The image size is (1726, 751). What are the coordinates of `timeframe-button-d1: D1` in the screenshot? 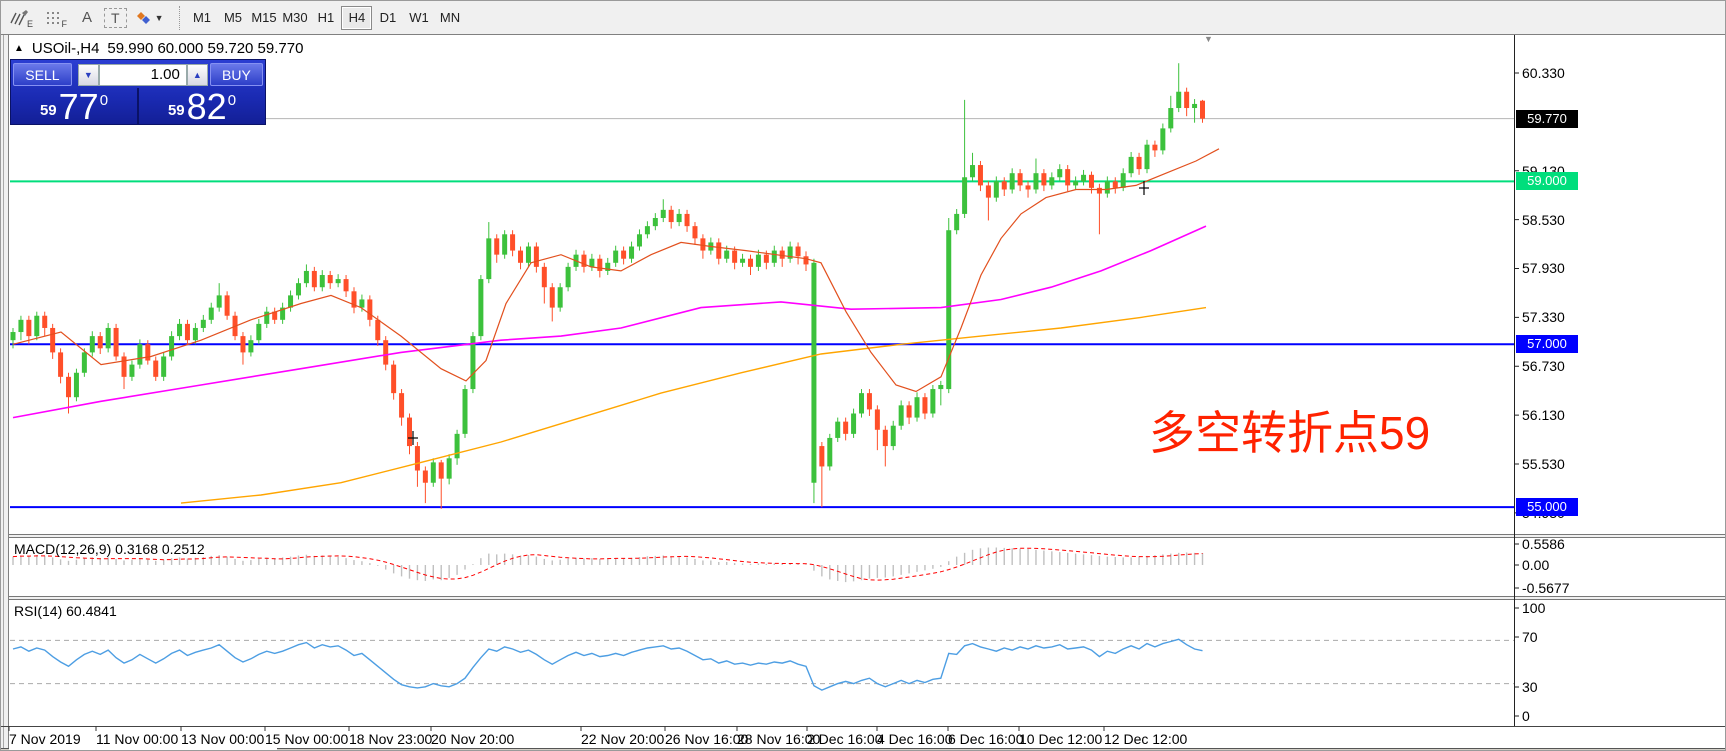 It's located at (388, 17).